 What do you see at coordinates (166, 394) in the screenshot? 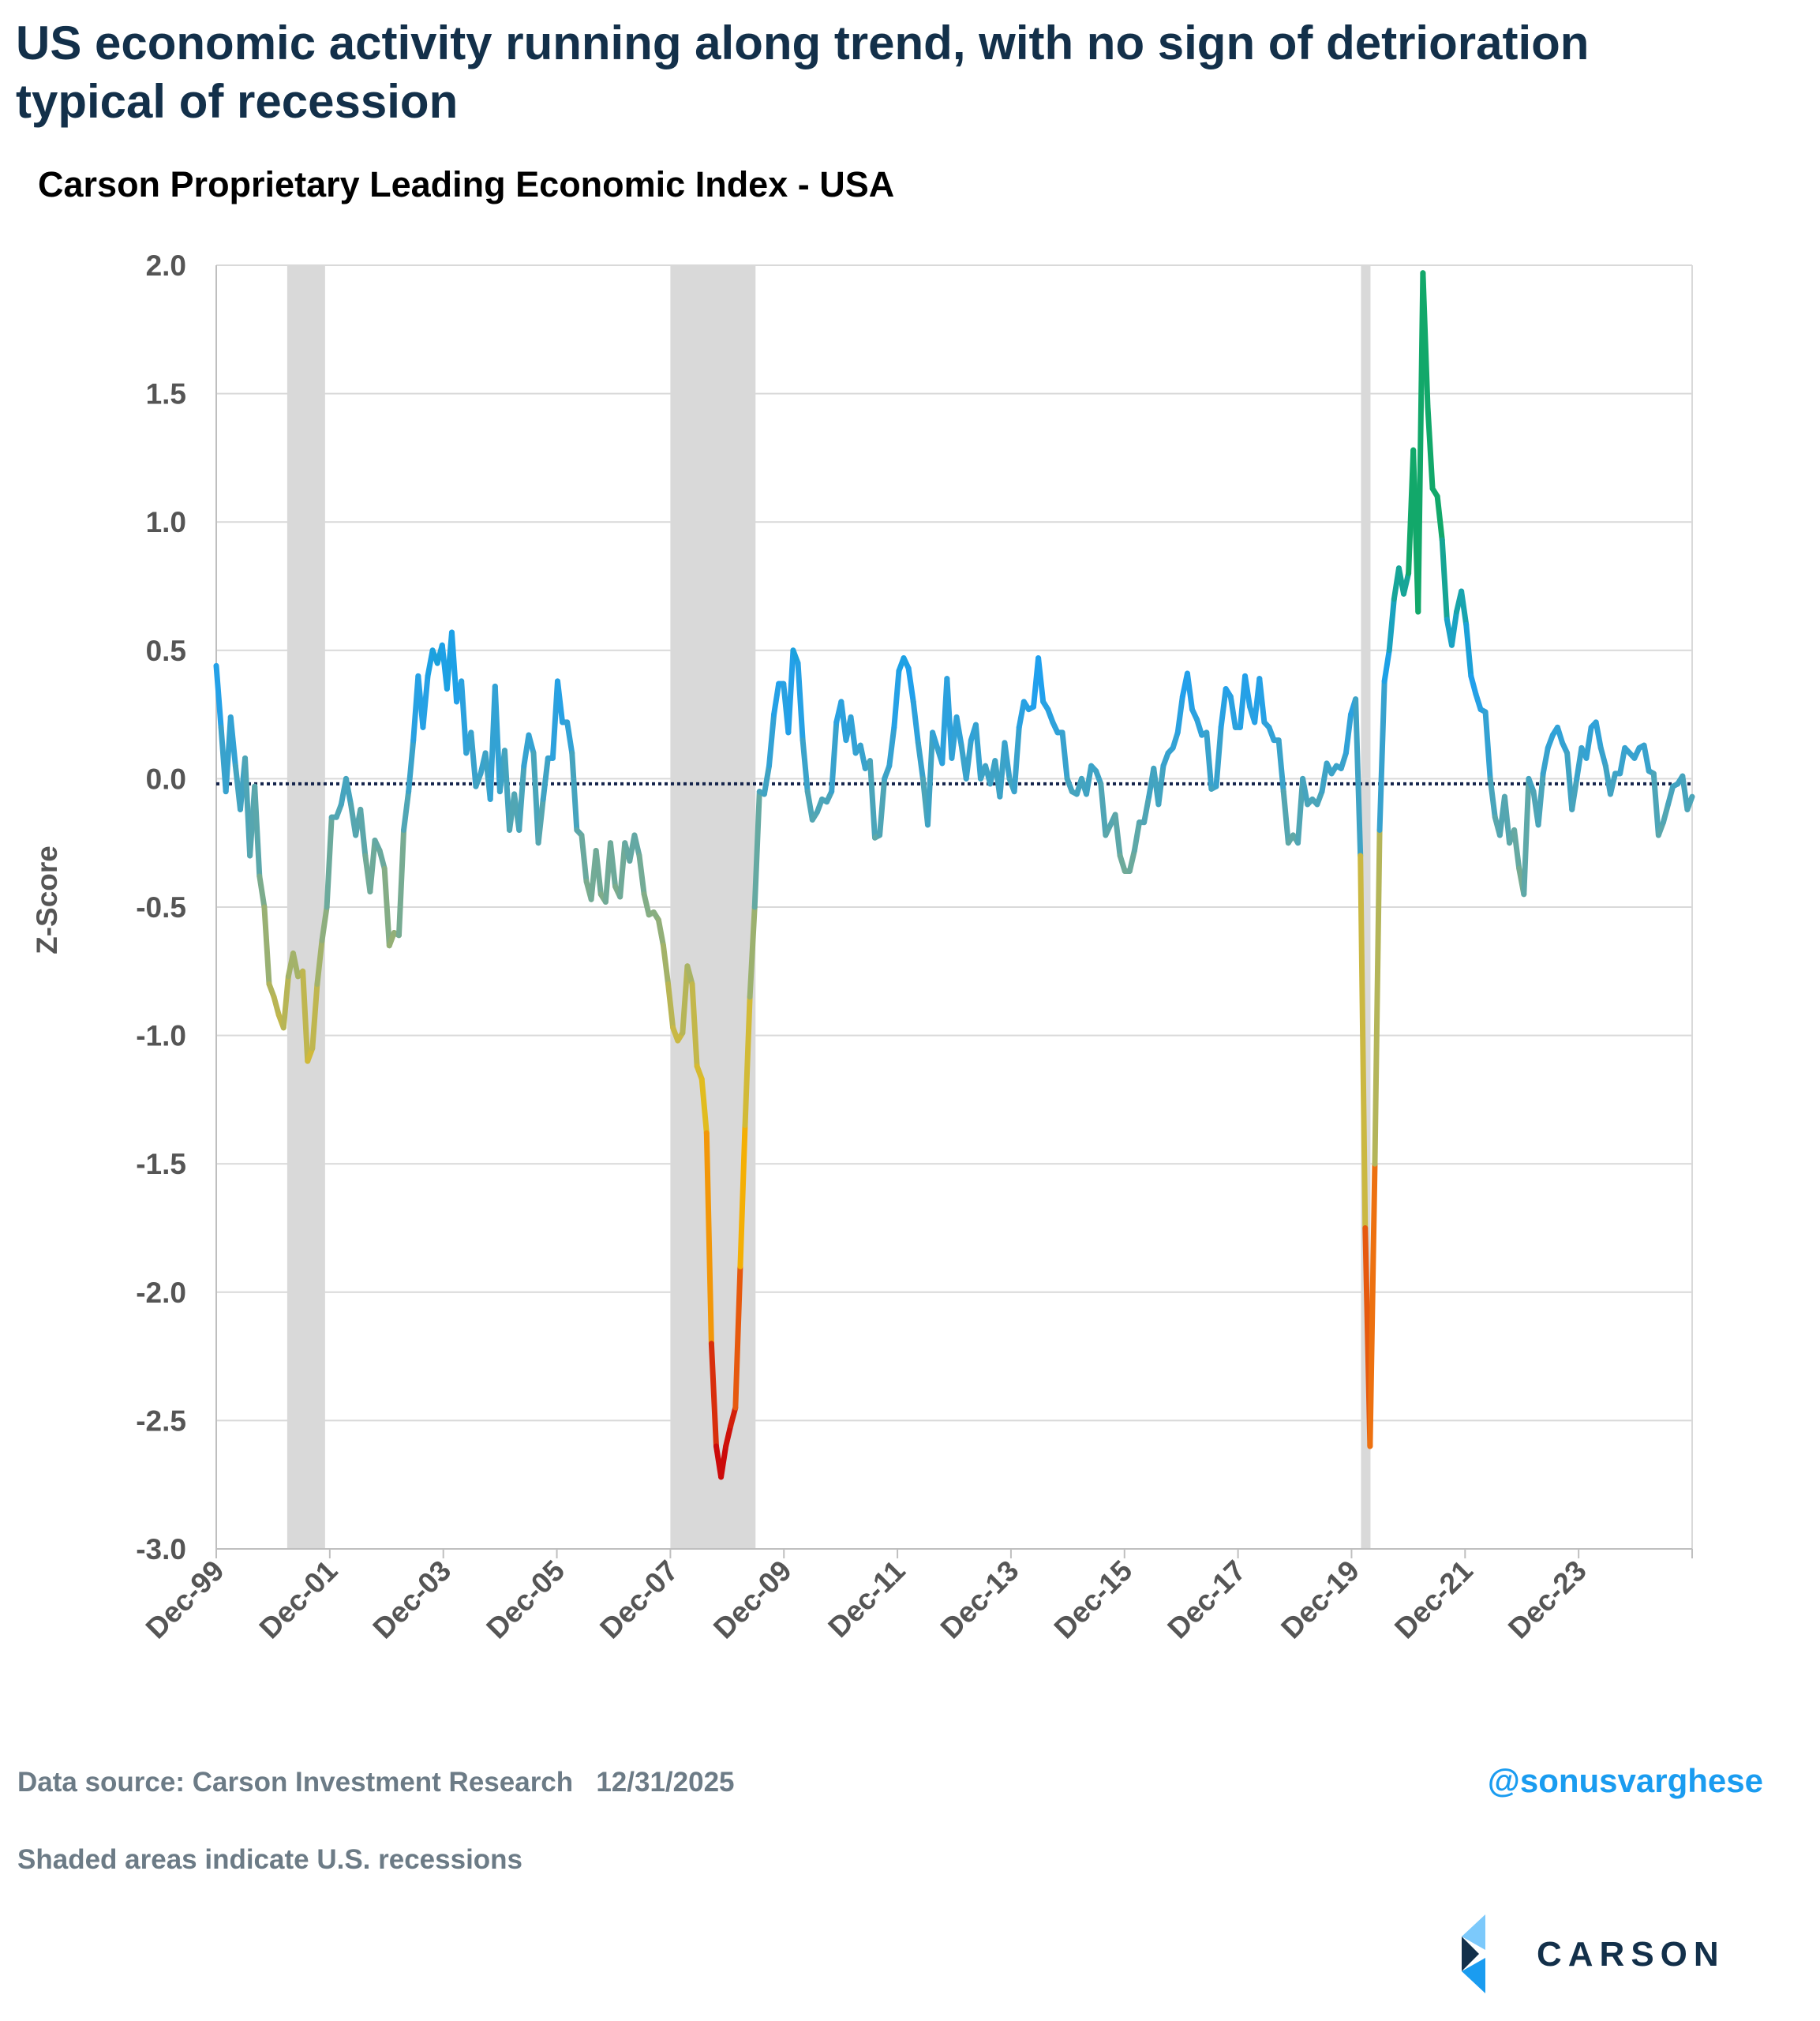
I see `y-tick-label: 1.5` at bounding box center [166, 394].